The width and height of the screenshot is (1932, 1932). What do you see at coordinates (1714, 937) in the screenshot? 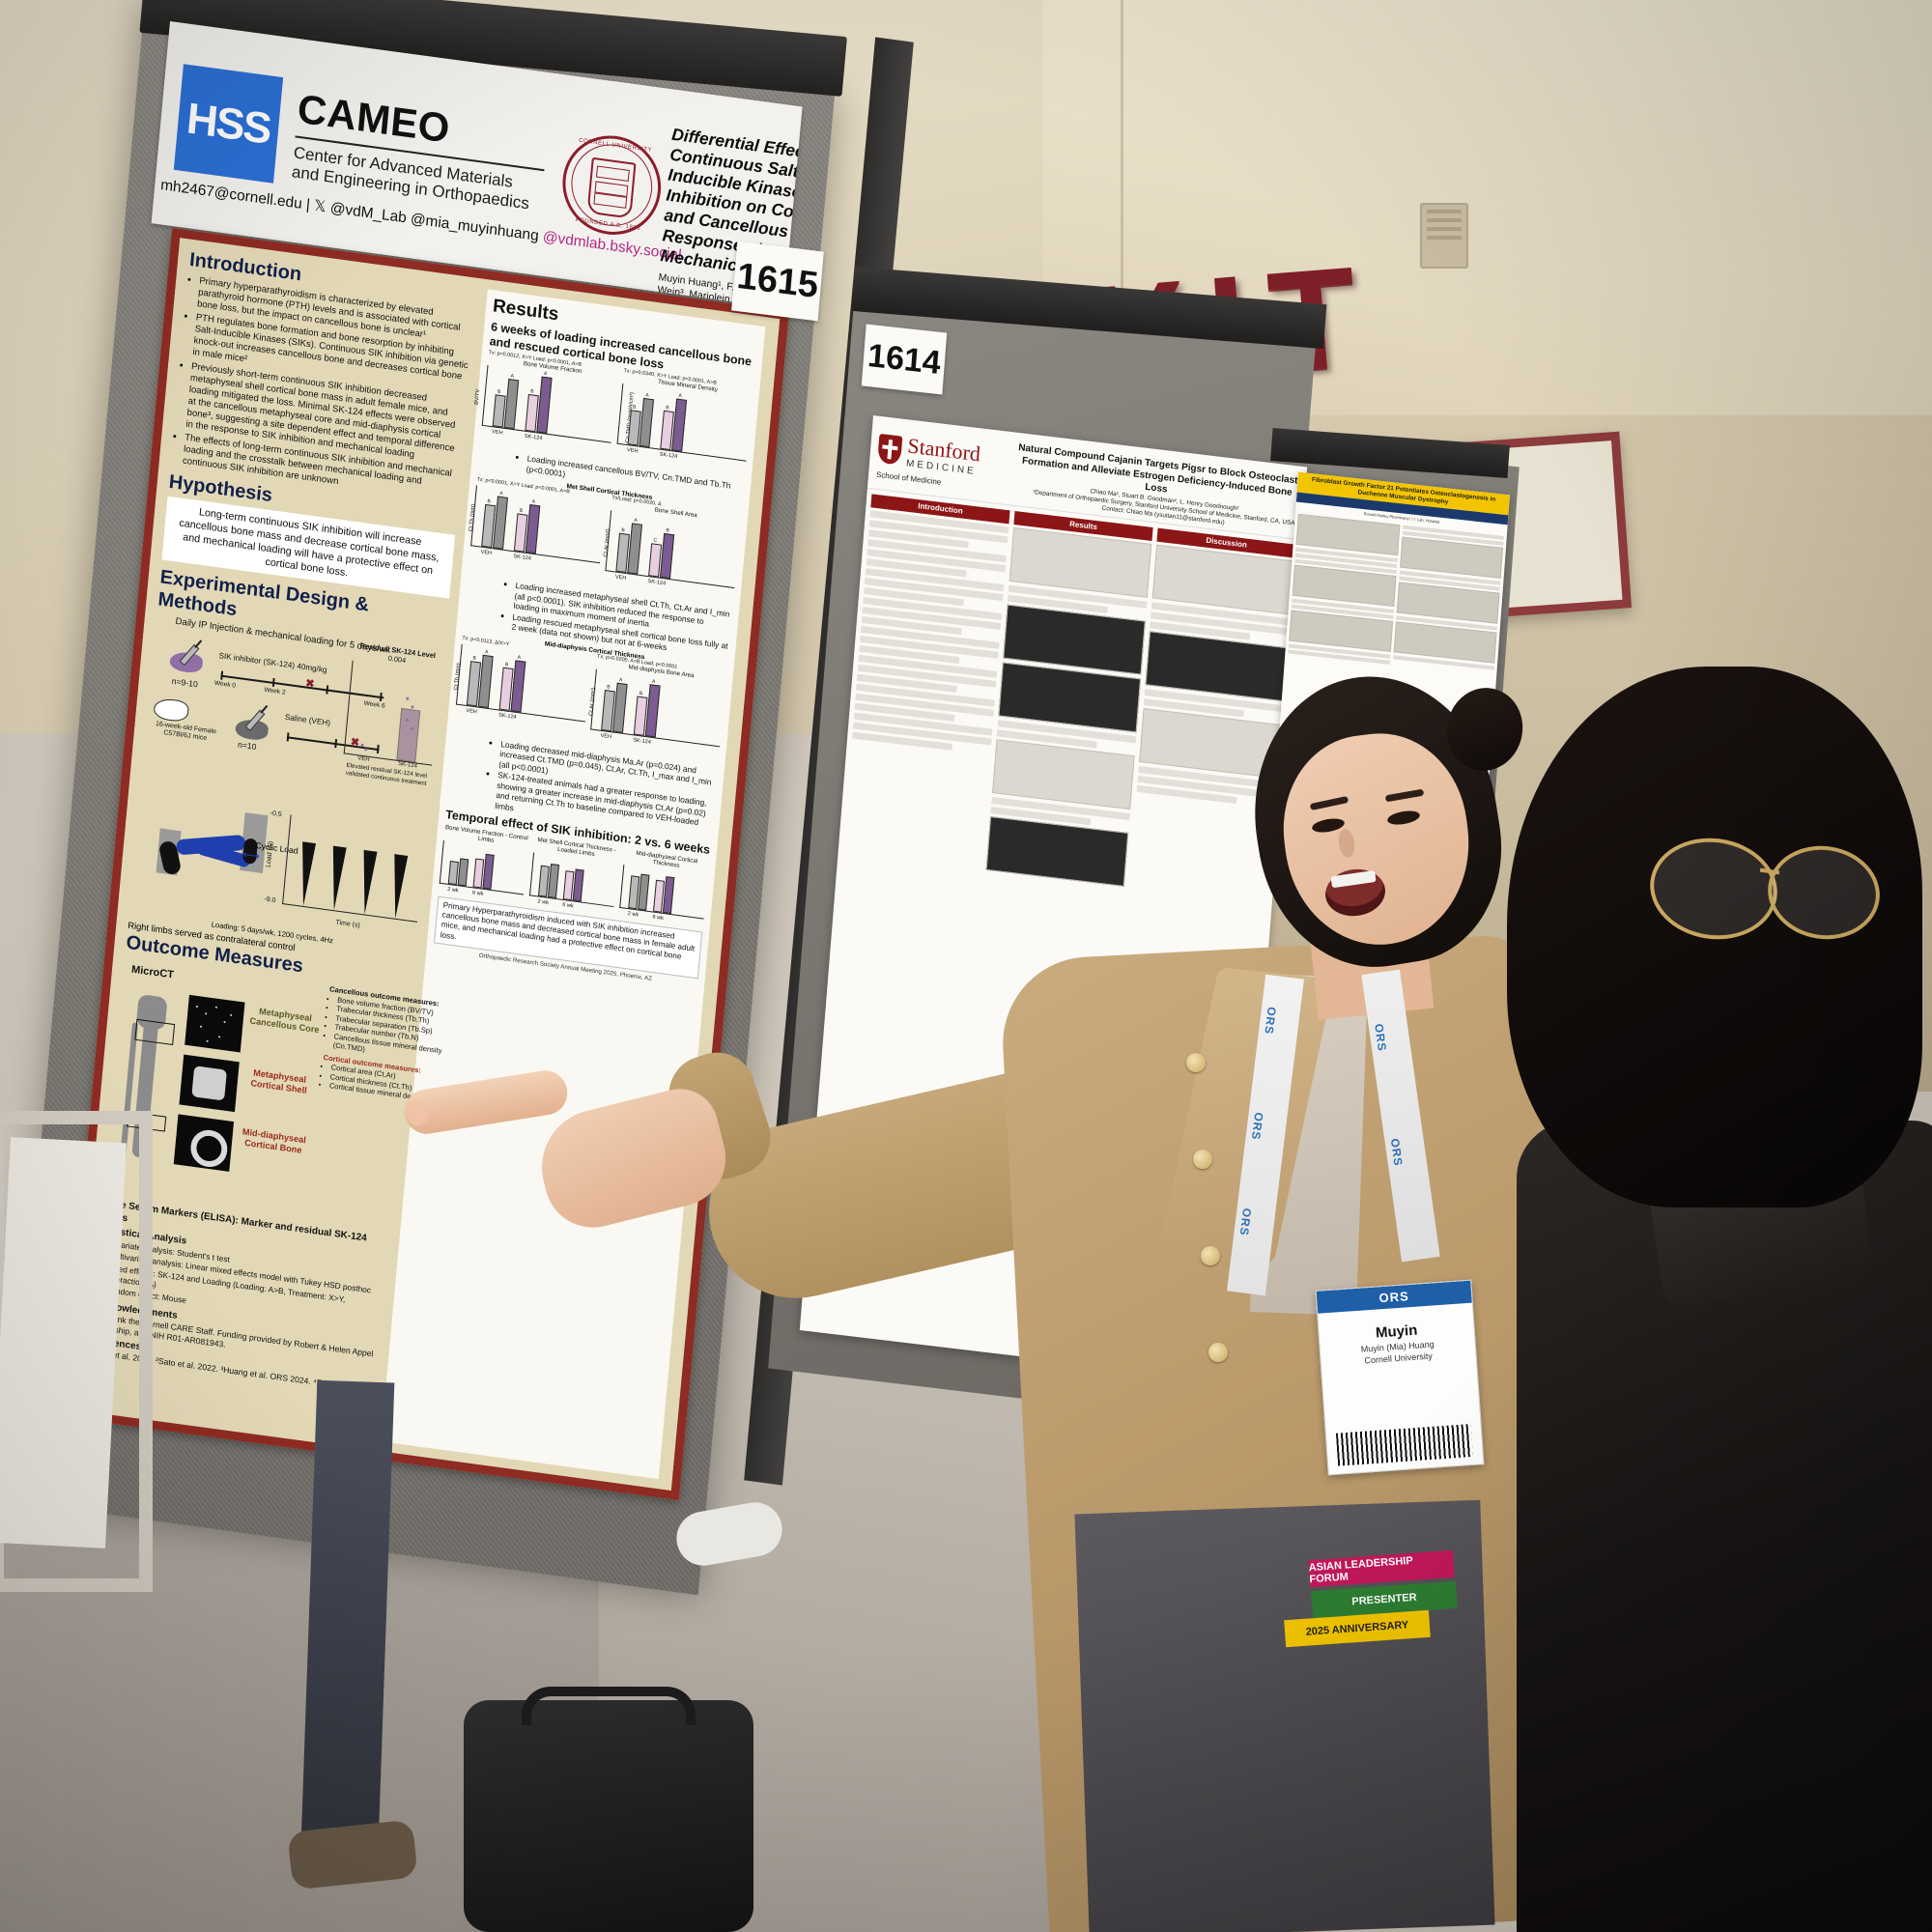
I see `attendee-hair` at bounding box center [1714, 937].